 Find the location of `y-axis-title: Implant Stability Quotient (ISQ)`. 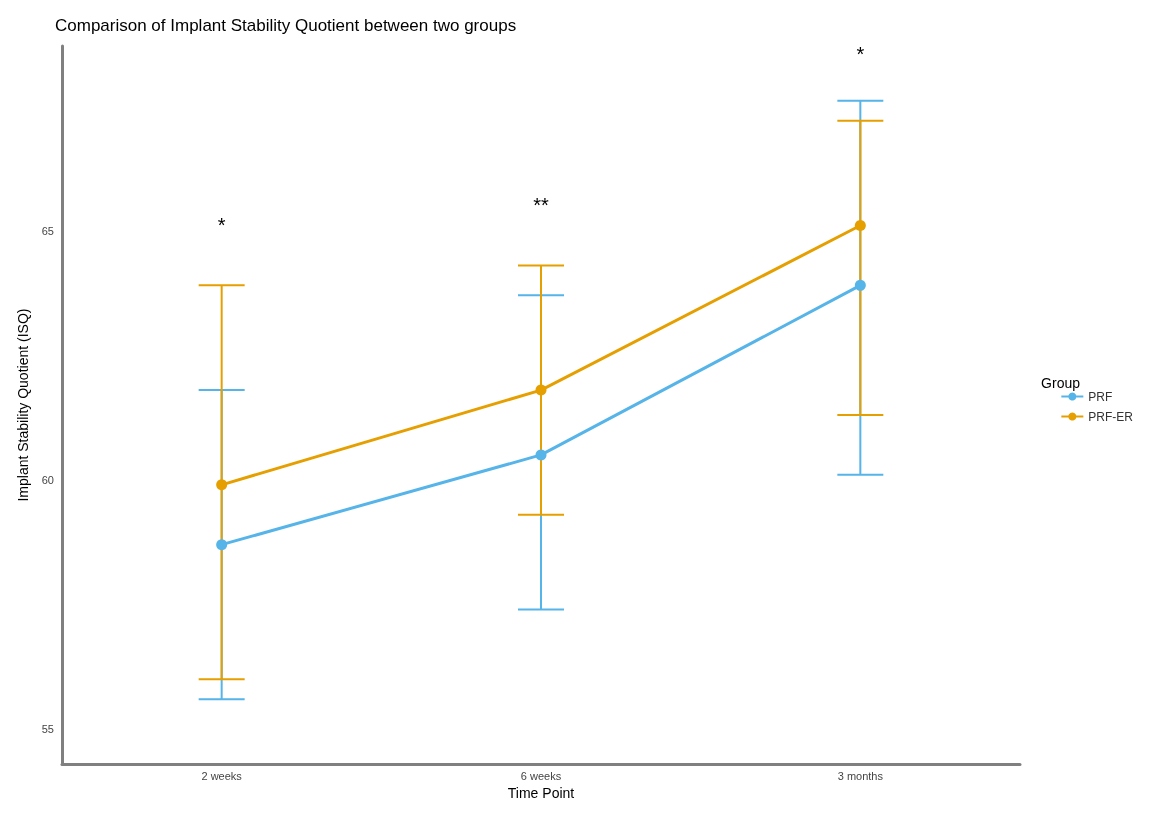

y-axis-title: Implant Stability Quotient (ISQ) is located at coordinates (23, 405).